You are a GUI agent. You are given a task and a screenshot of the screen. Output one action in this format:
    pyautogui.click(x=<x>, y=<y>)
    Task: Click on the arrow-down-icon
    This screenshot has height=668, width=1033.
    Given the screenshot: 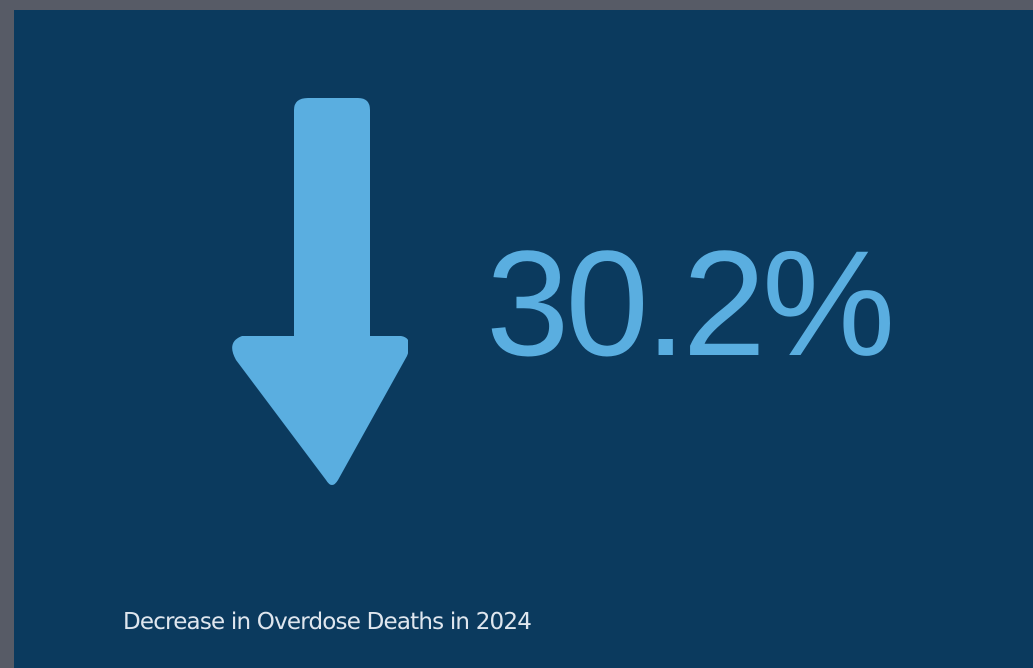 What is the action you would take?
    pyautogui.click(x=318, y=294)
    